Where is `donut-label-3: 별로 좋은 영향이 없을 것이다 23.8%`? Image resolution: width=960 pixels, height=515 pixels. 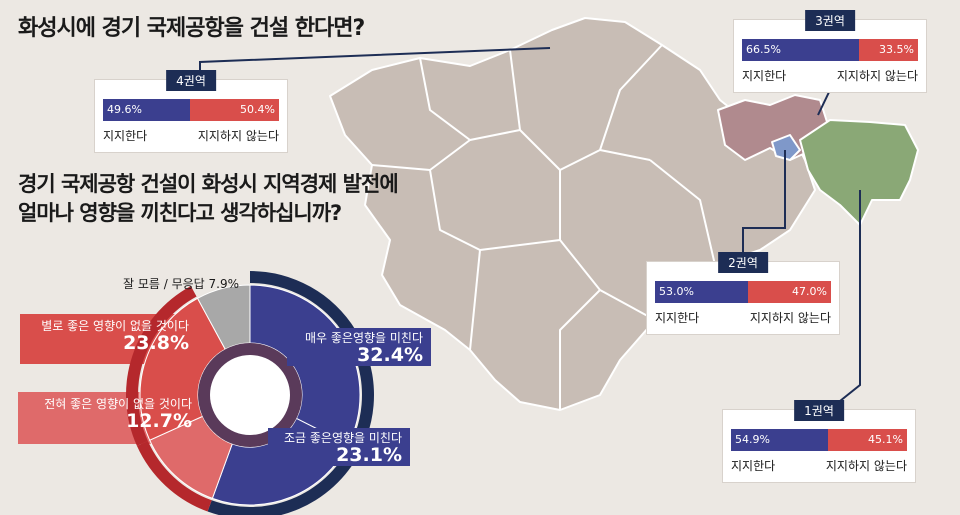 donut-label-3: 별로 좋은 영향이 없을 것이다 23.8% is located at coordinates (106, 336).